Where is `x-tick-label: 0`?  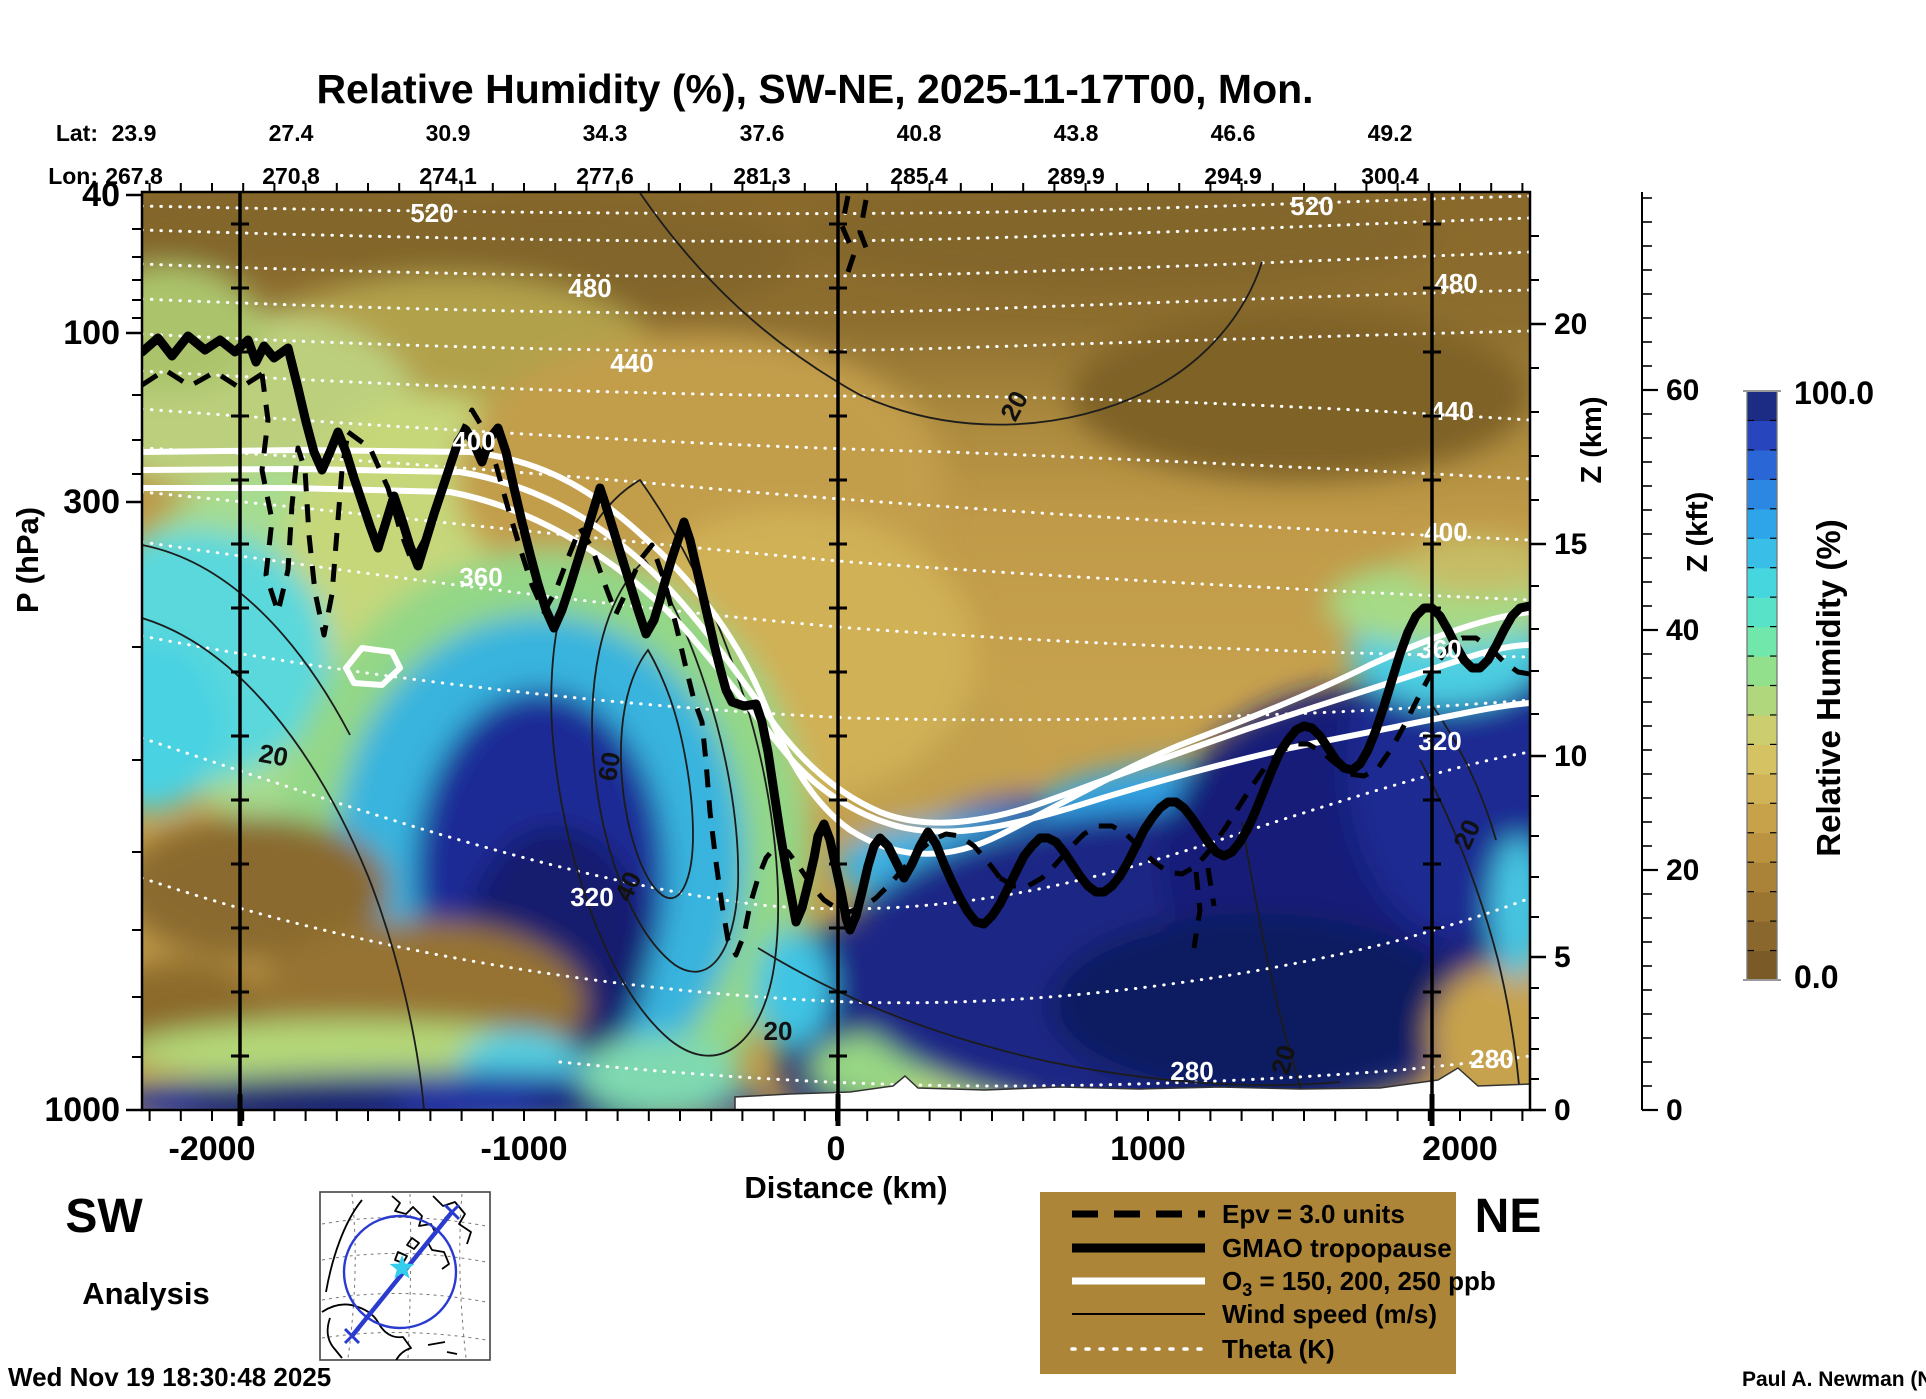 x-tick-label: 0 is located at coordinates (836, 1149).